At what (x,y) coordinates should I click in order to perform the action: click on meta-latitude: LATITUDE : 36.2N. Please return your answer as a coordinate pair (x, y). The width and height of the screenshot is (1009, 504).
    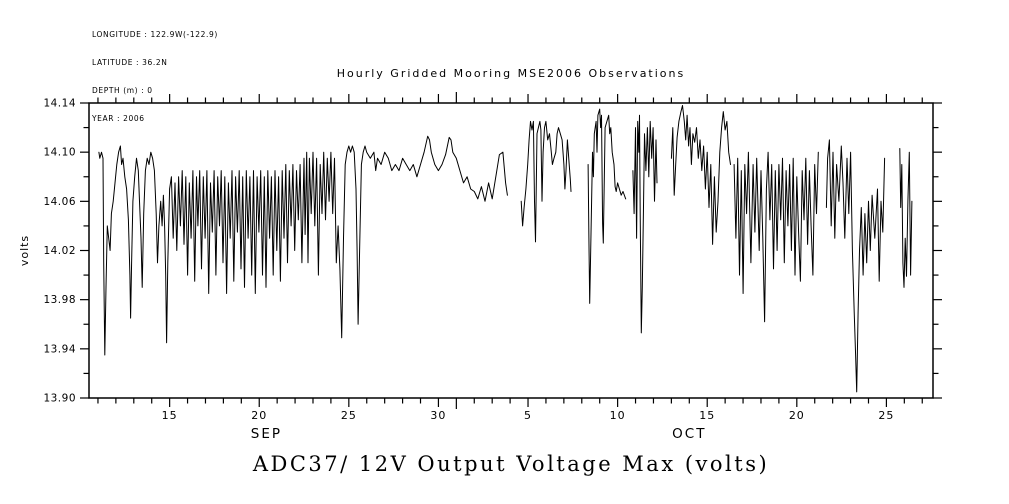
    Looking at the image, I should click on (130, 63).